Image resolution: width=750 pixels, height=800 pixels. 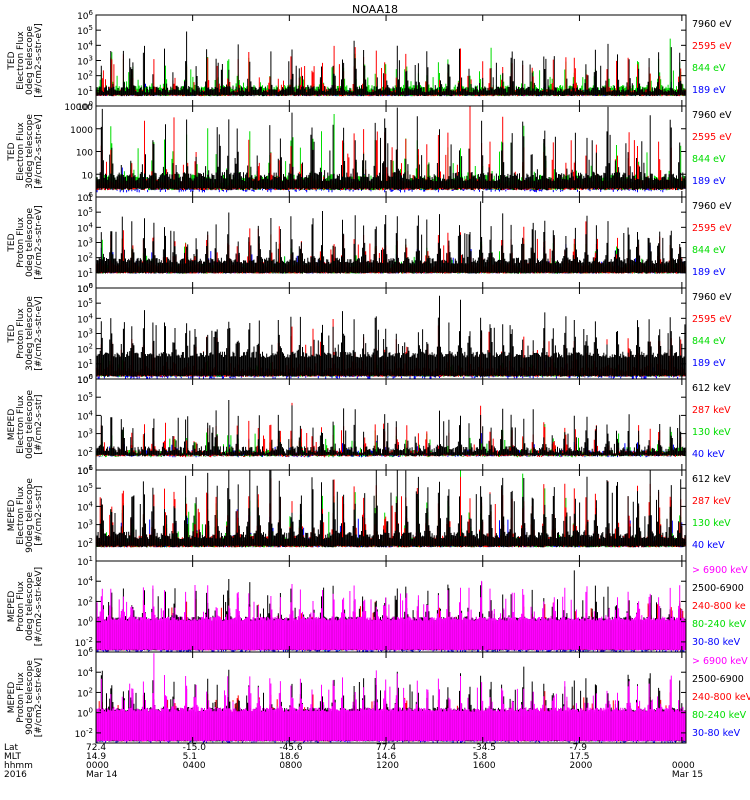 I want to click on xtick-label: 14.6, so click(x=386, y=757).